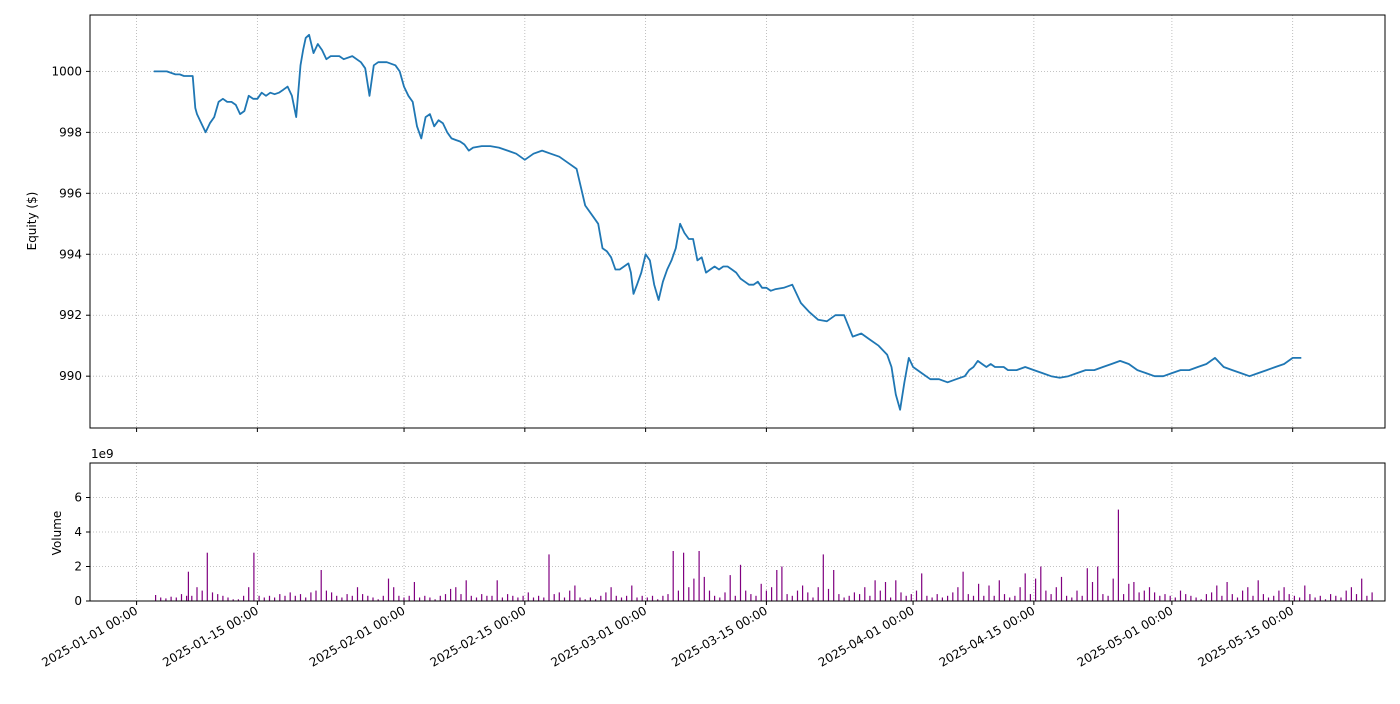  I want to click on equity-y-tick-label: 990, so click(70, 376).